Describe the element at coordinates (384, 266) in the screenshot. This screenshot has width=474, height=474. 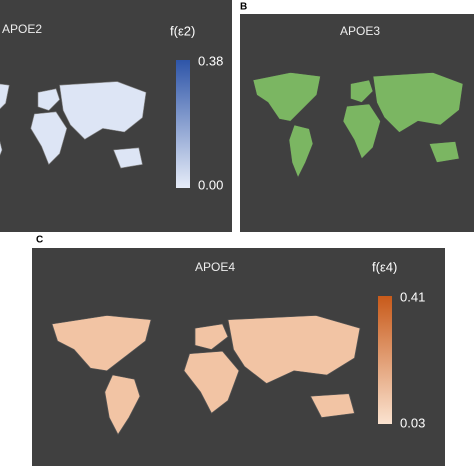
I see `legend-title: f(ε4)` at that location.